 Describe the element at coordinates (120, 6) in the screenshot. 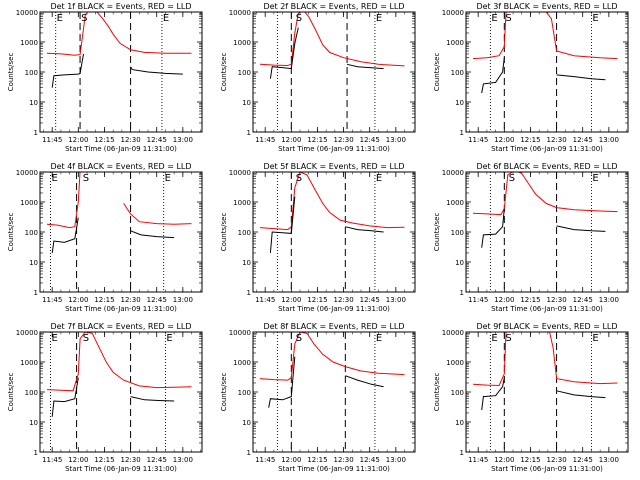

I see `chart-title: Det 1f BLACK = Events, RED = LLD` at that location.